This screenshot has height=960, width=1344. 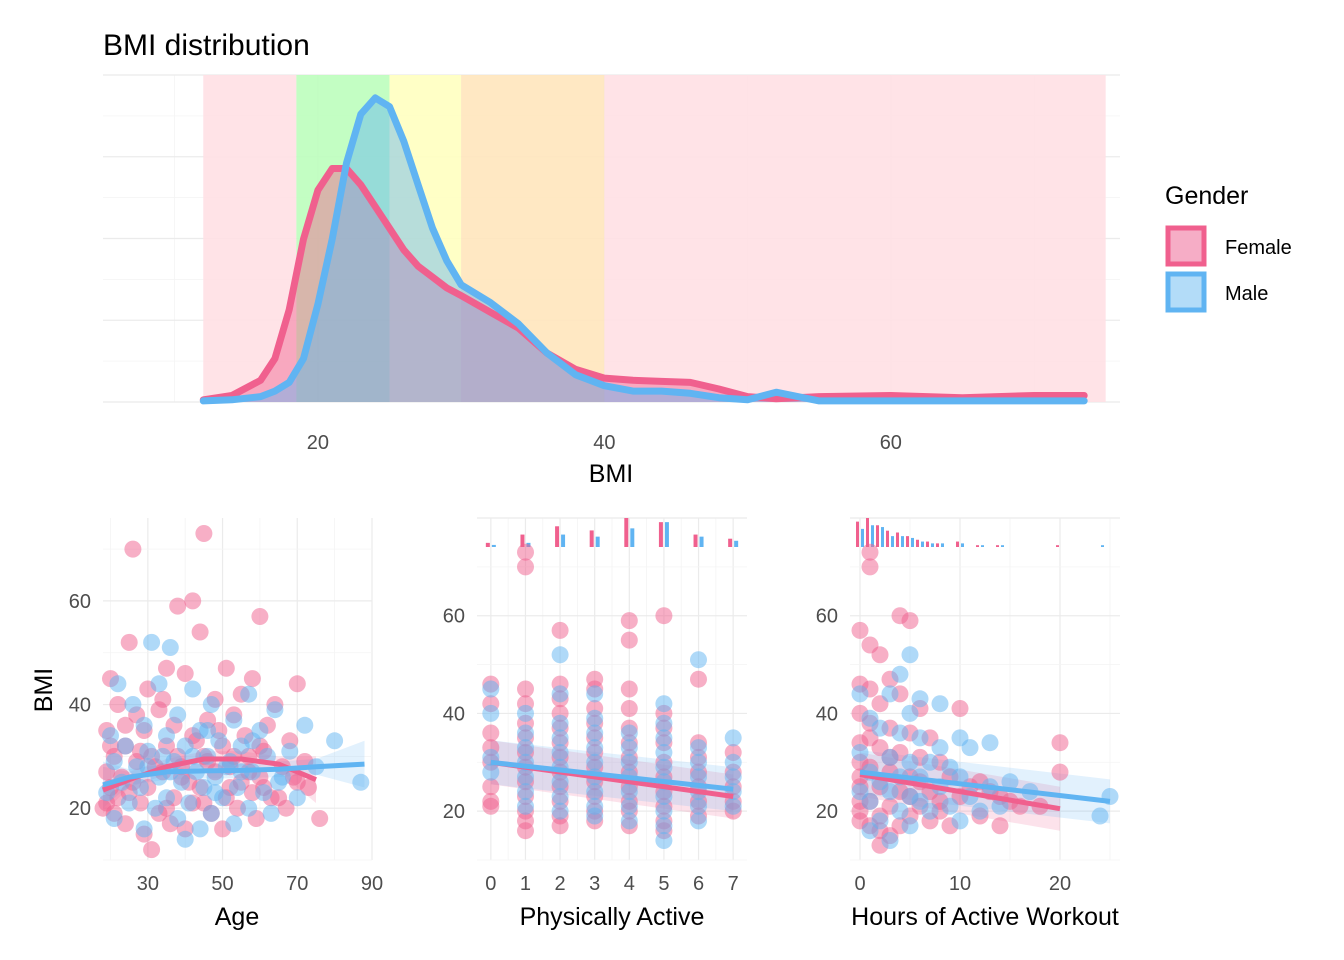 I want to click on bmi-y-axis-label: BMI, so click(x=44, y=690).